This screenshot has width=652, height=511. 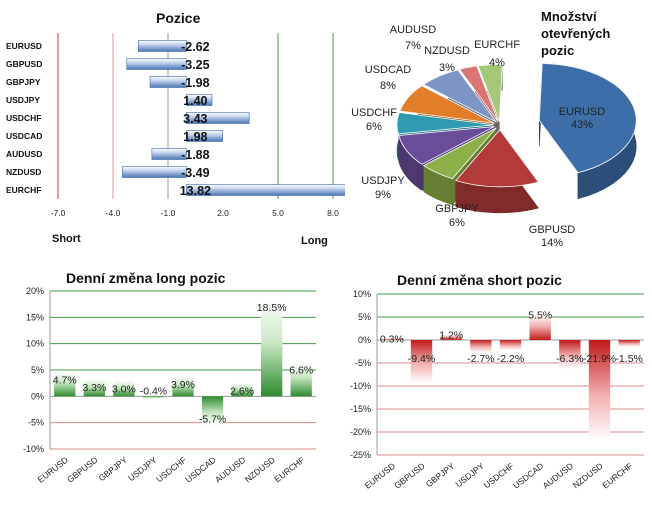 I want to click on positions-long-label: Long, so click(x=314, y=241).